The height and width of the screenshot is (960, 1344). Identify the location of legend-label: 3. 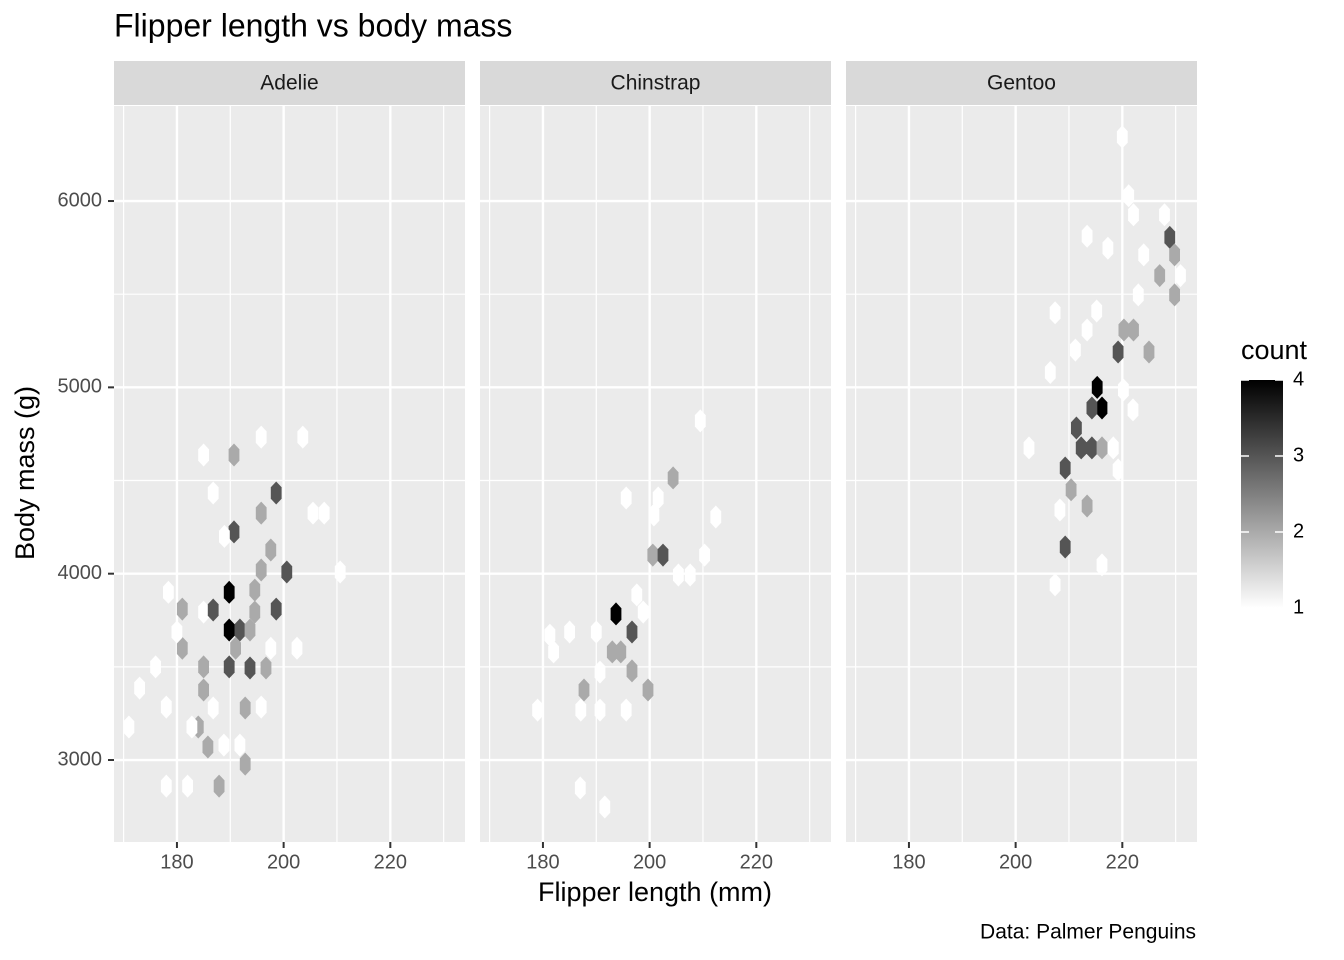
(1298, 455).